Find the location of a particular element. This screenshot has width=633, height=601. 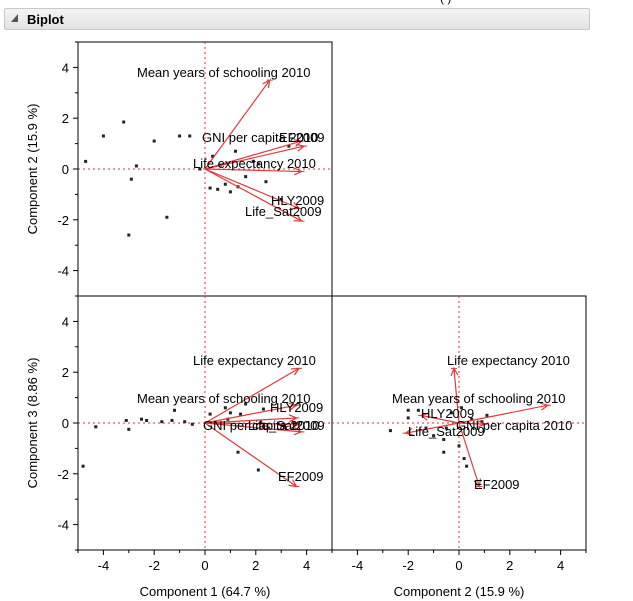

x-tick-label: -4 is located at coordinates (358, 565).